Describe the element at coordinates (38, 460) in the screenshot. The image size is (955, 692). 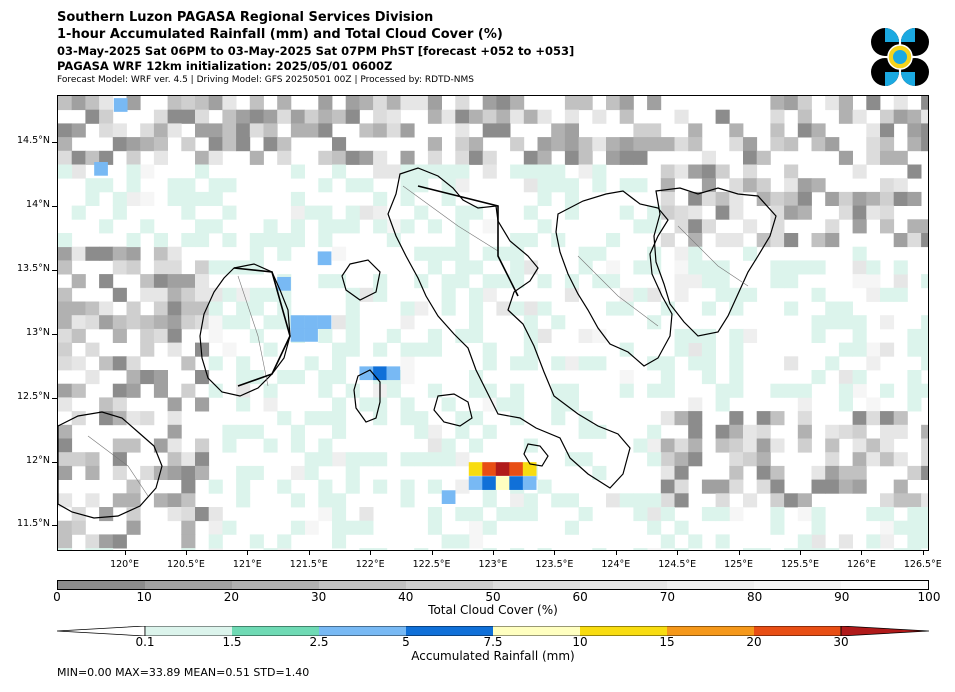
I see `latitude-tick-label: 12°N` at that location.